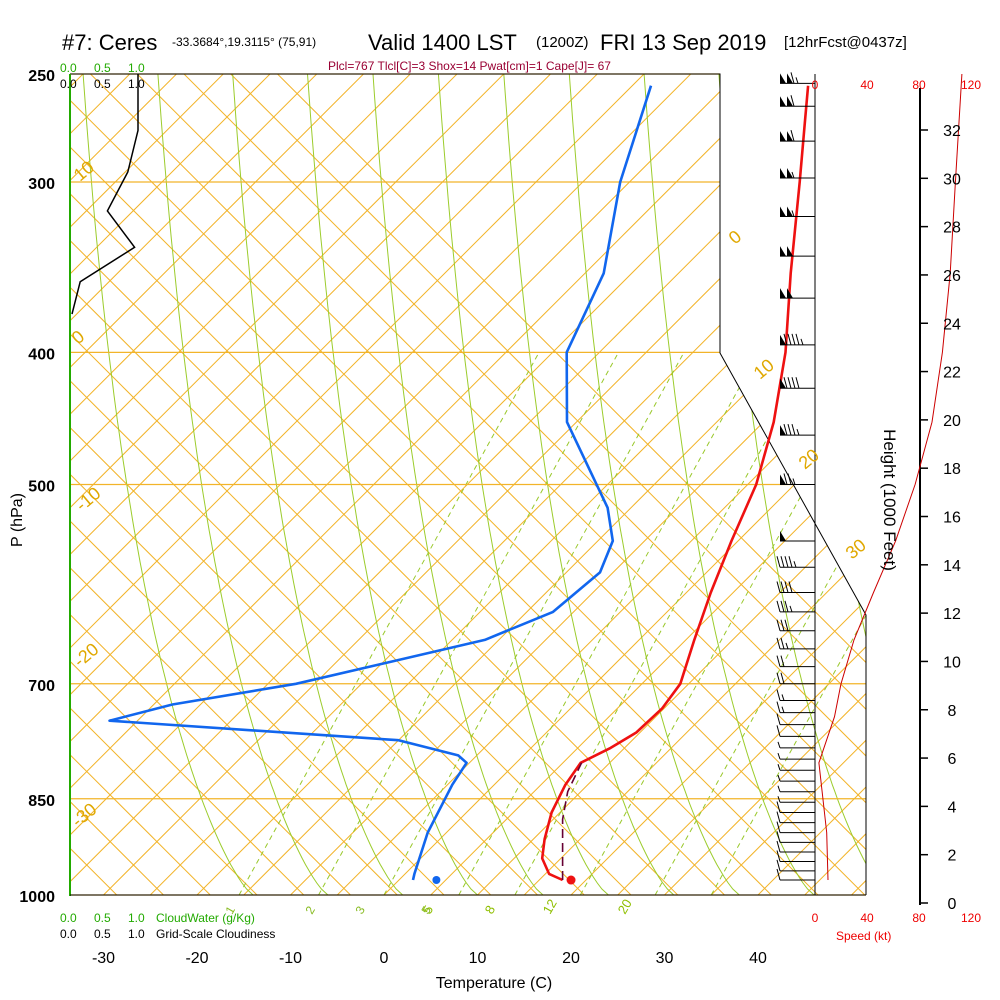 The image size is (1000, 1000). Describe the element at coordinates (809, 459) in the screenshot. I see `dry-adiabat-label: 20` at that location.